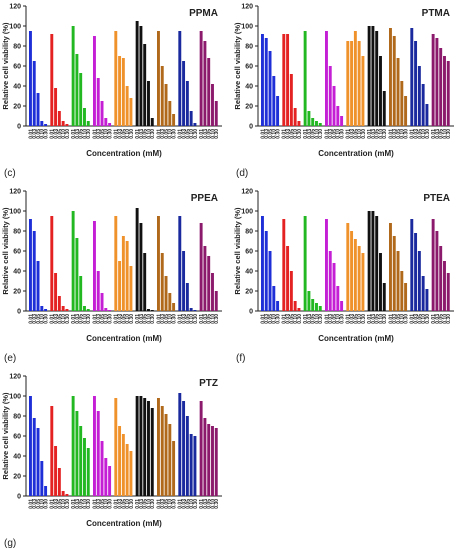 The height and width of the screenshot is (550, 460). Describe the element at coordinates (124, 338) in the screenshot. I see `x-axis-label: Concentration (mM)` at that location.